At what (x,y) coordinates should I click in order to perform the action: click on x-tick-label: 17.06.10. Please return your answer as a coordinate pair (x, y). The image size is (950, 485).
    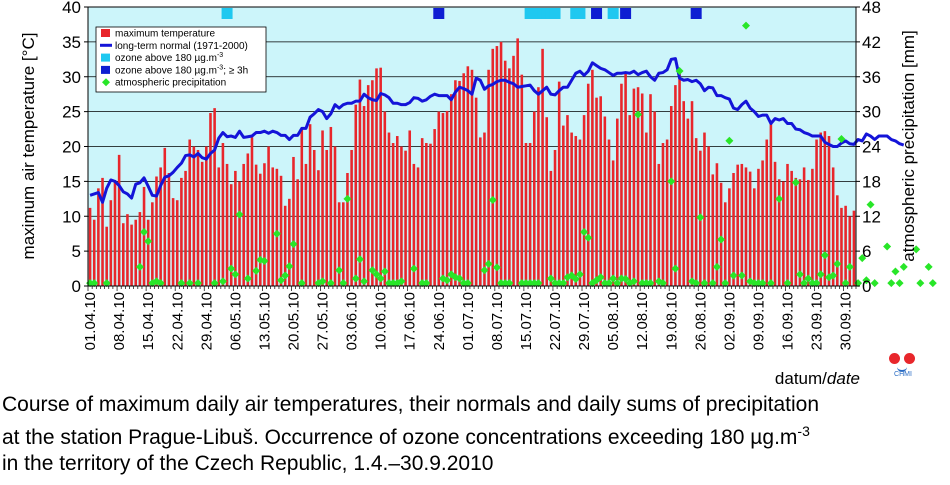
    Looking at the image, I should click on (410, 321).